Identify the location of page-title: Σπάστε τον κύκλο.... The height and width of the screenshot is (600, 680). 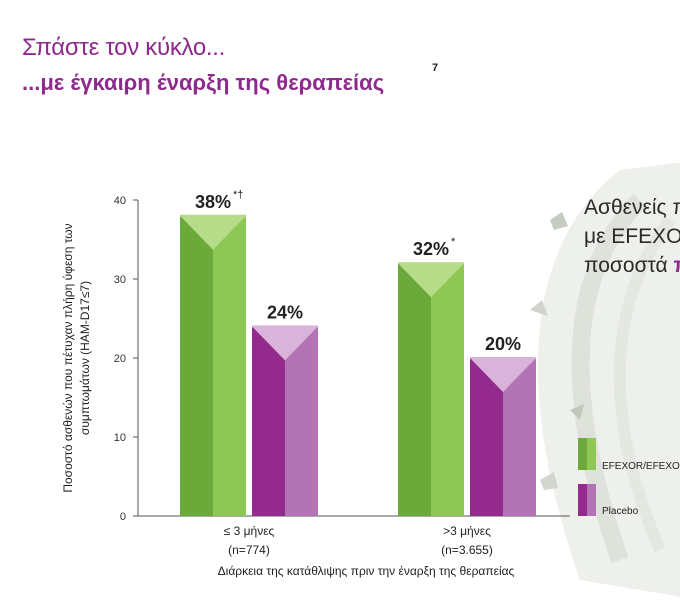
(124, 47).